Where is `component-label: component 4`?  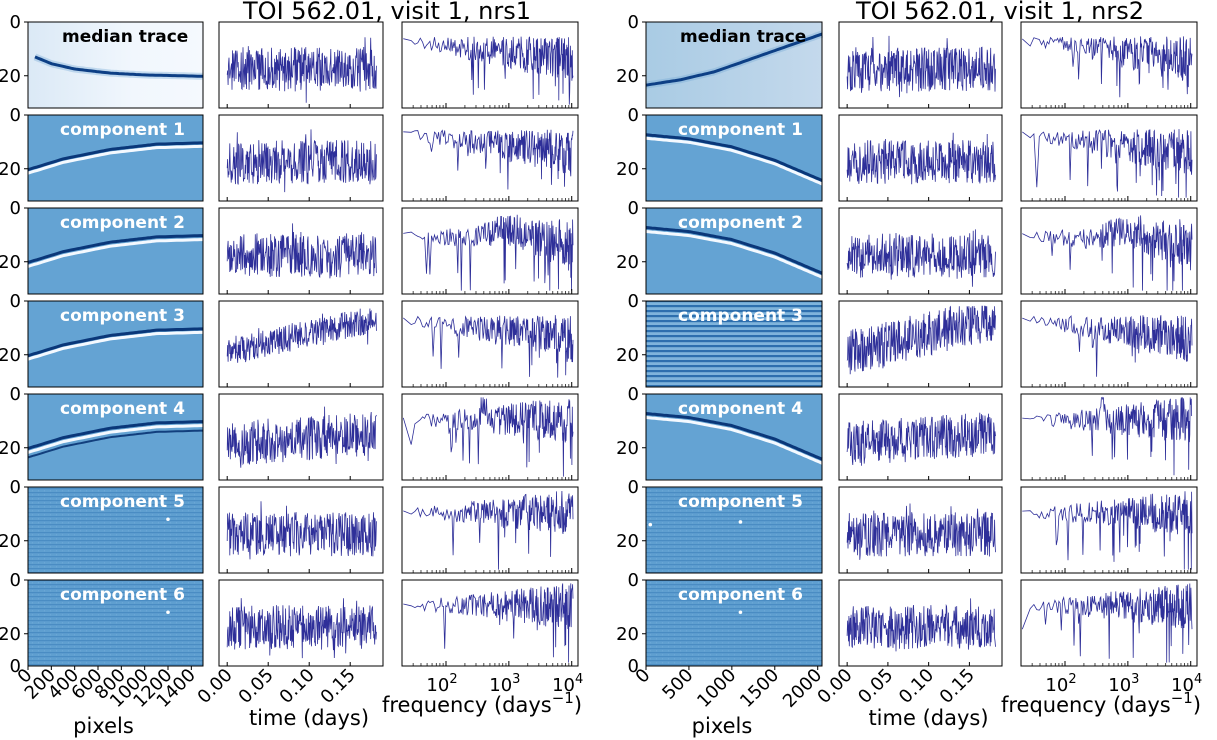 component-label: component 4 is located at coordinates (740, 409).